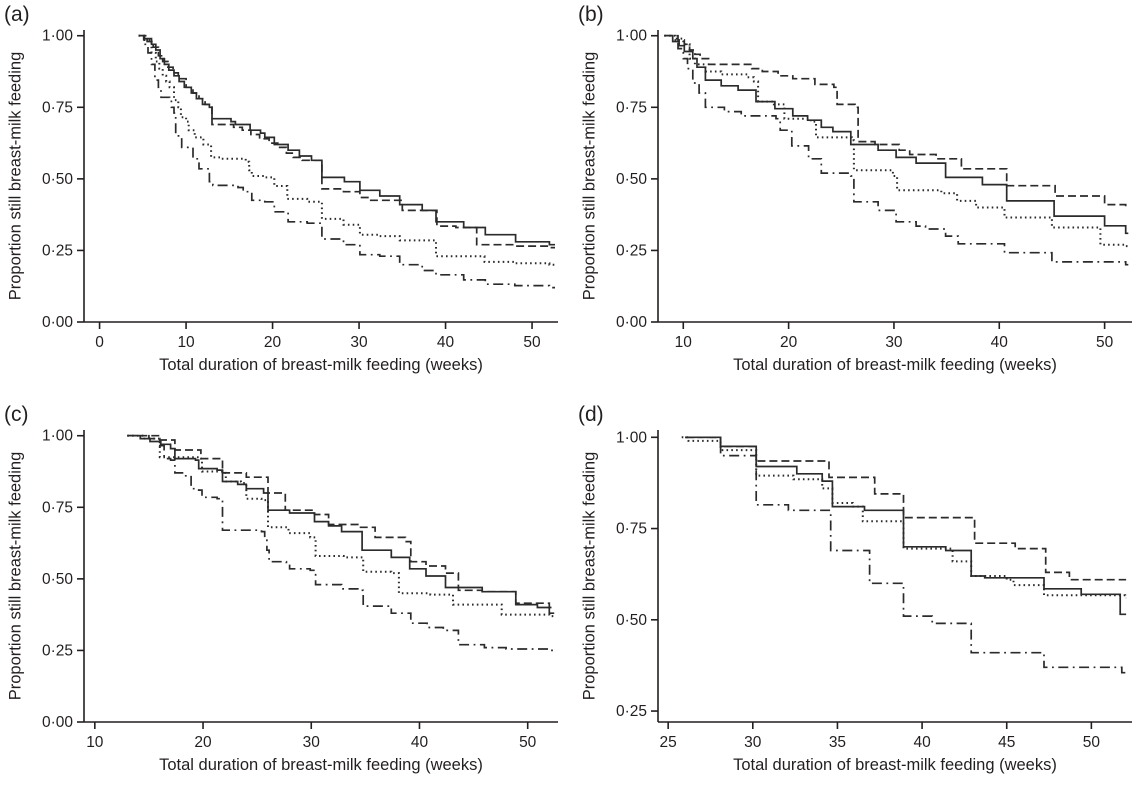 The image size is (1148, 801). Describe the element at coordinates (591, 414) in the screenshot. I see `panel-d-letter: (d)` at that location.